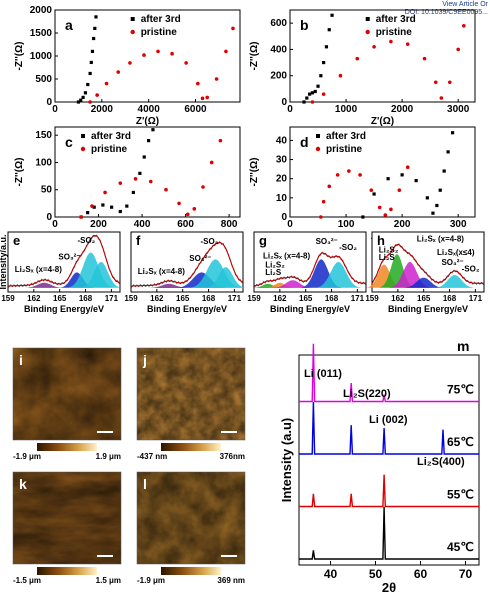 Image resolution: width=490 pixels, height=593 pixels. I want to click on afm-image-l: l -1.9 μm 369 nm, so click(191, 528).